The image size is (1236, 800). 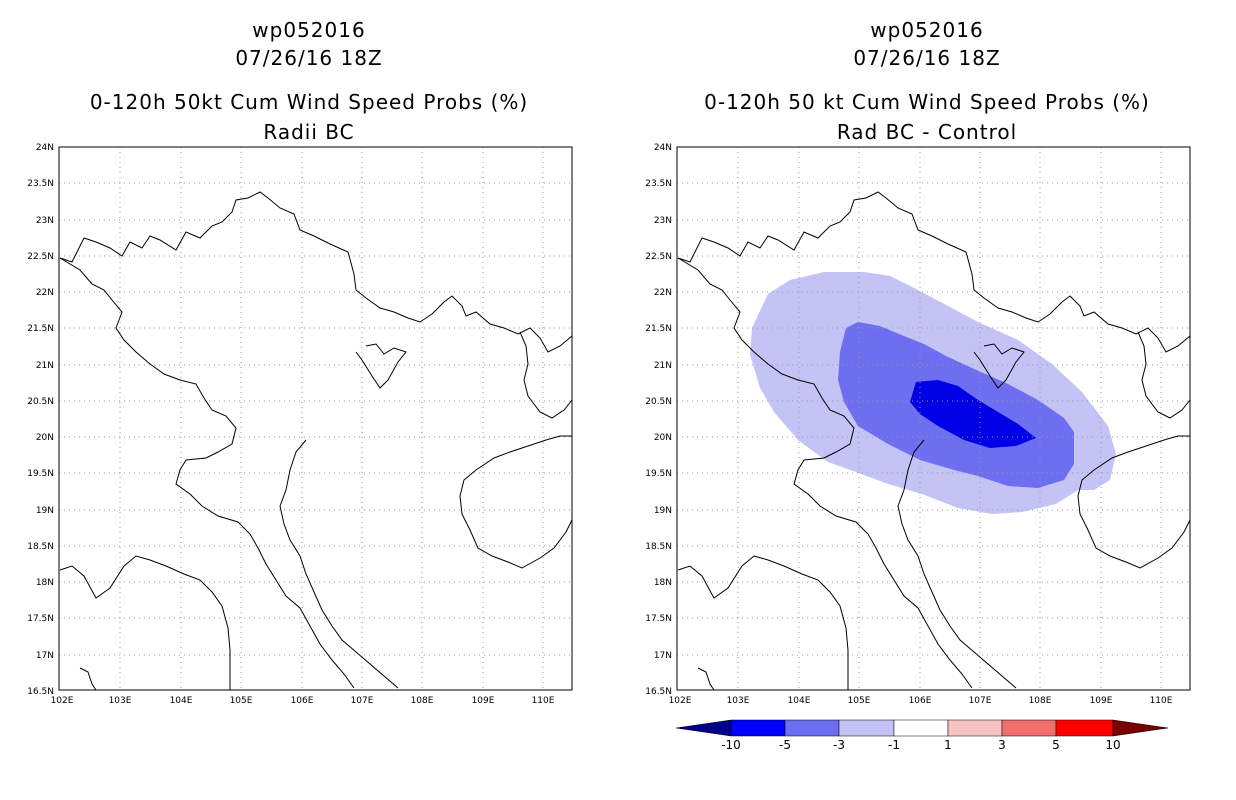 I want to click on product-title: 0-120h 50kt Cum Wind Speed Probs (%), so click(x=309, y=102).